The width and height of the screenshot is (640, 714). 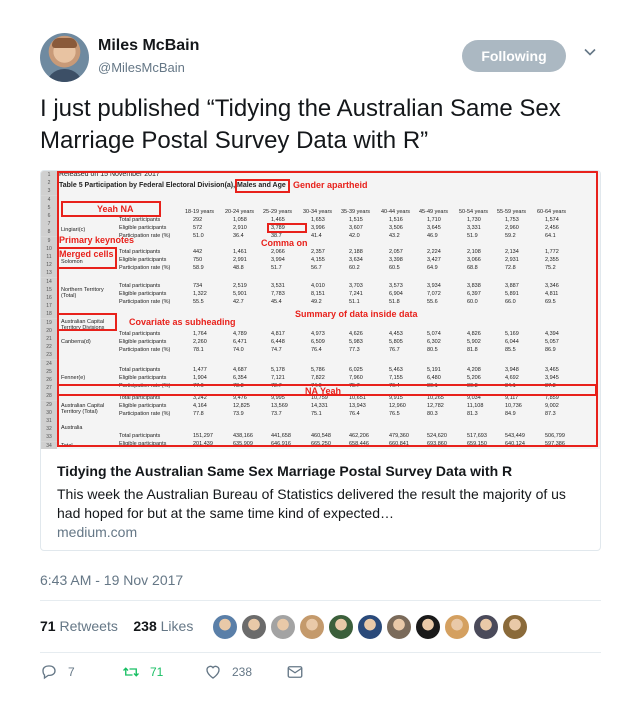 What do you see at coordinates (552, 228) in the screenshot?
I see `table-cell: 2,456` at bounding box center [552, 228].